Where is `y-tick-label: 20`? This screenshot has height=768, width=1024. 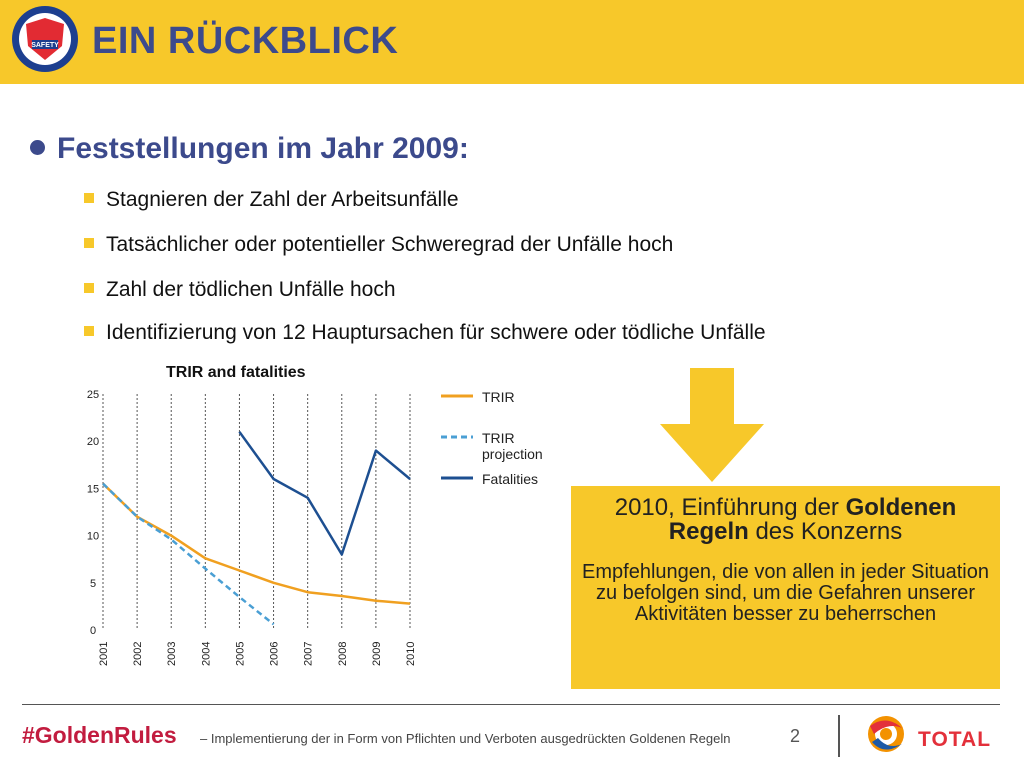 y-tick-label: 20 is located at coordinates (93, 442).